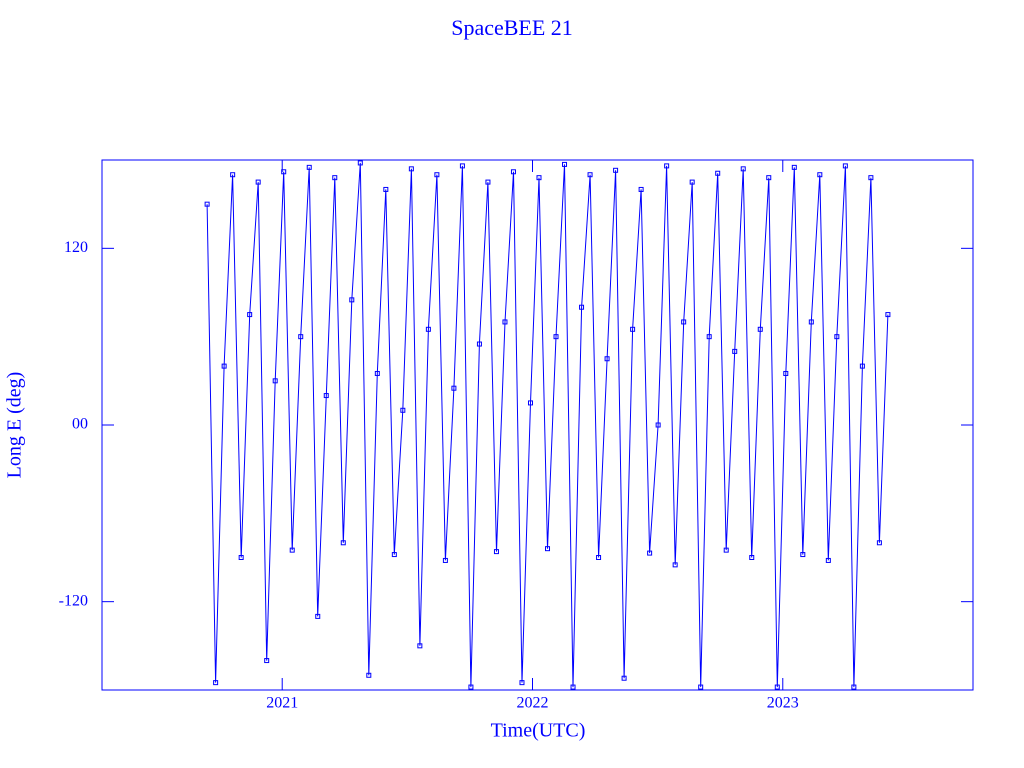 The width and height of the screenshot is (1024, 768). What do you see at coordinates (76, 247) in the screenshot?
I see `y-tick-label: 120` at bounding box center [76, 247].